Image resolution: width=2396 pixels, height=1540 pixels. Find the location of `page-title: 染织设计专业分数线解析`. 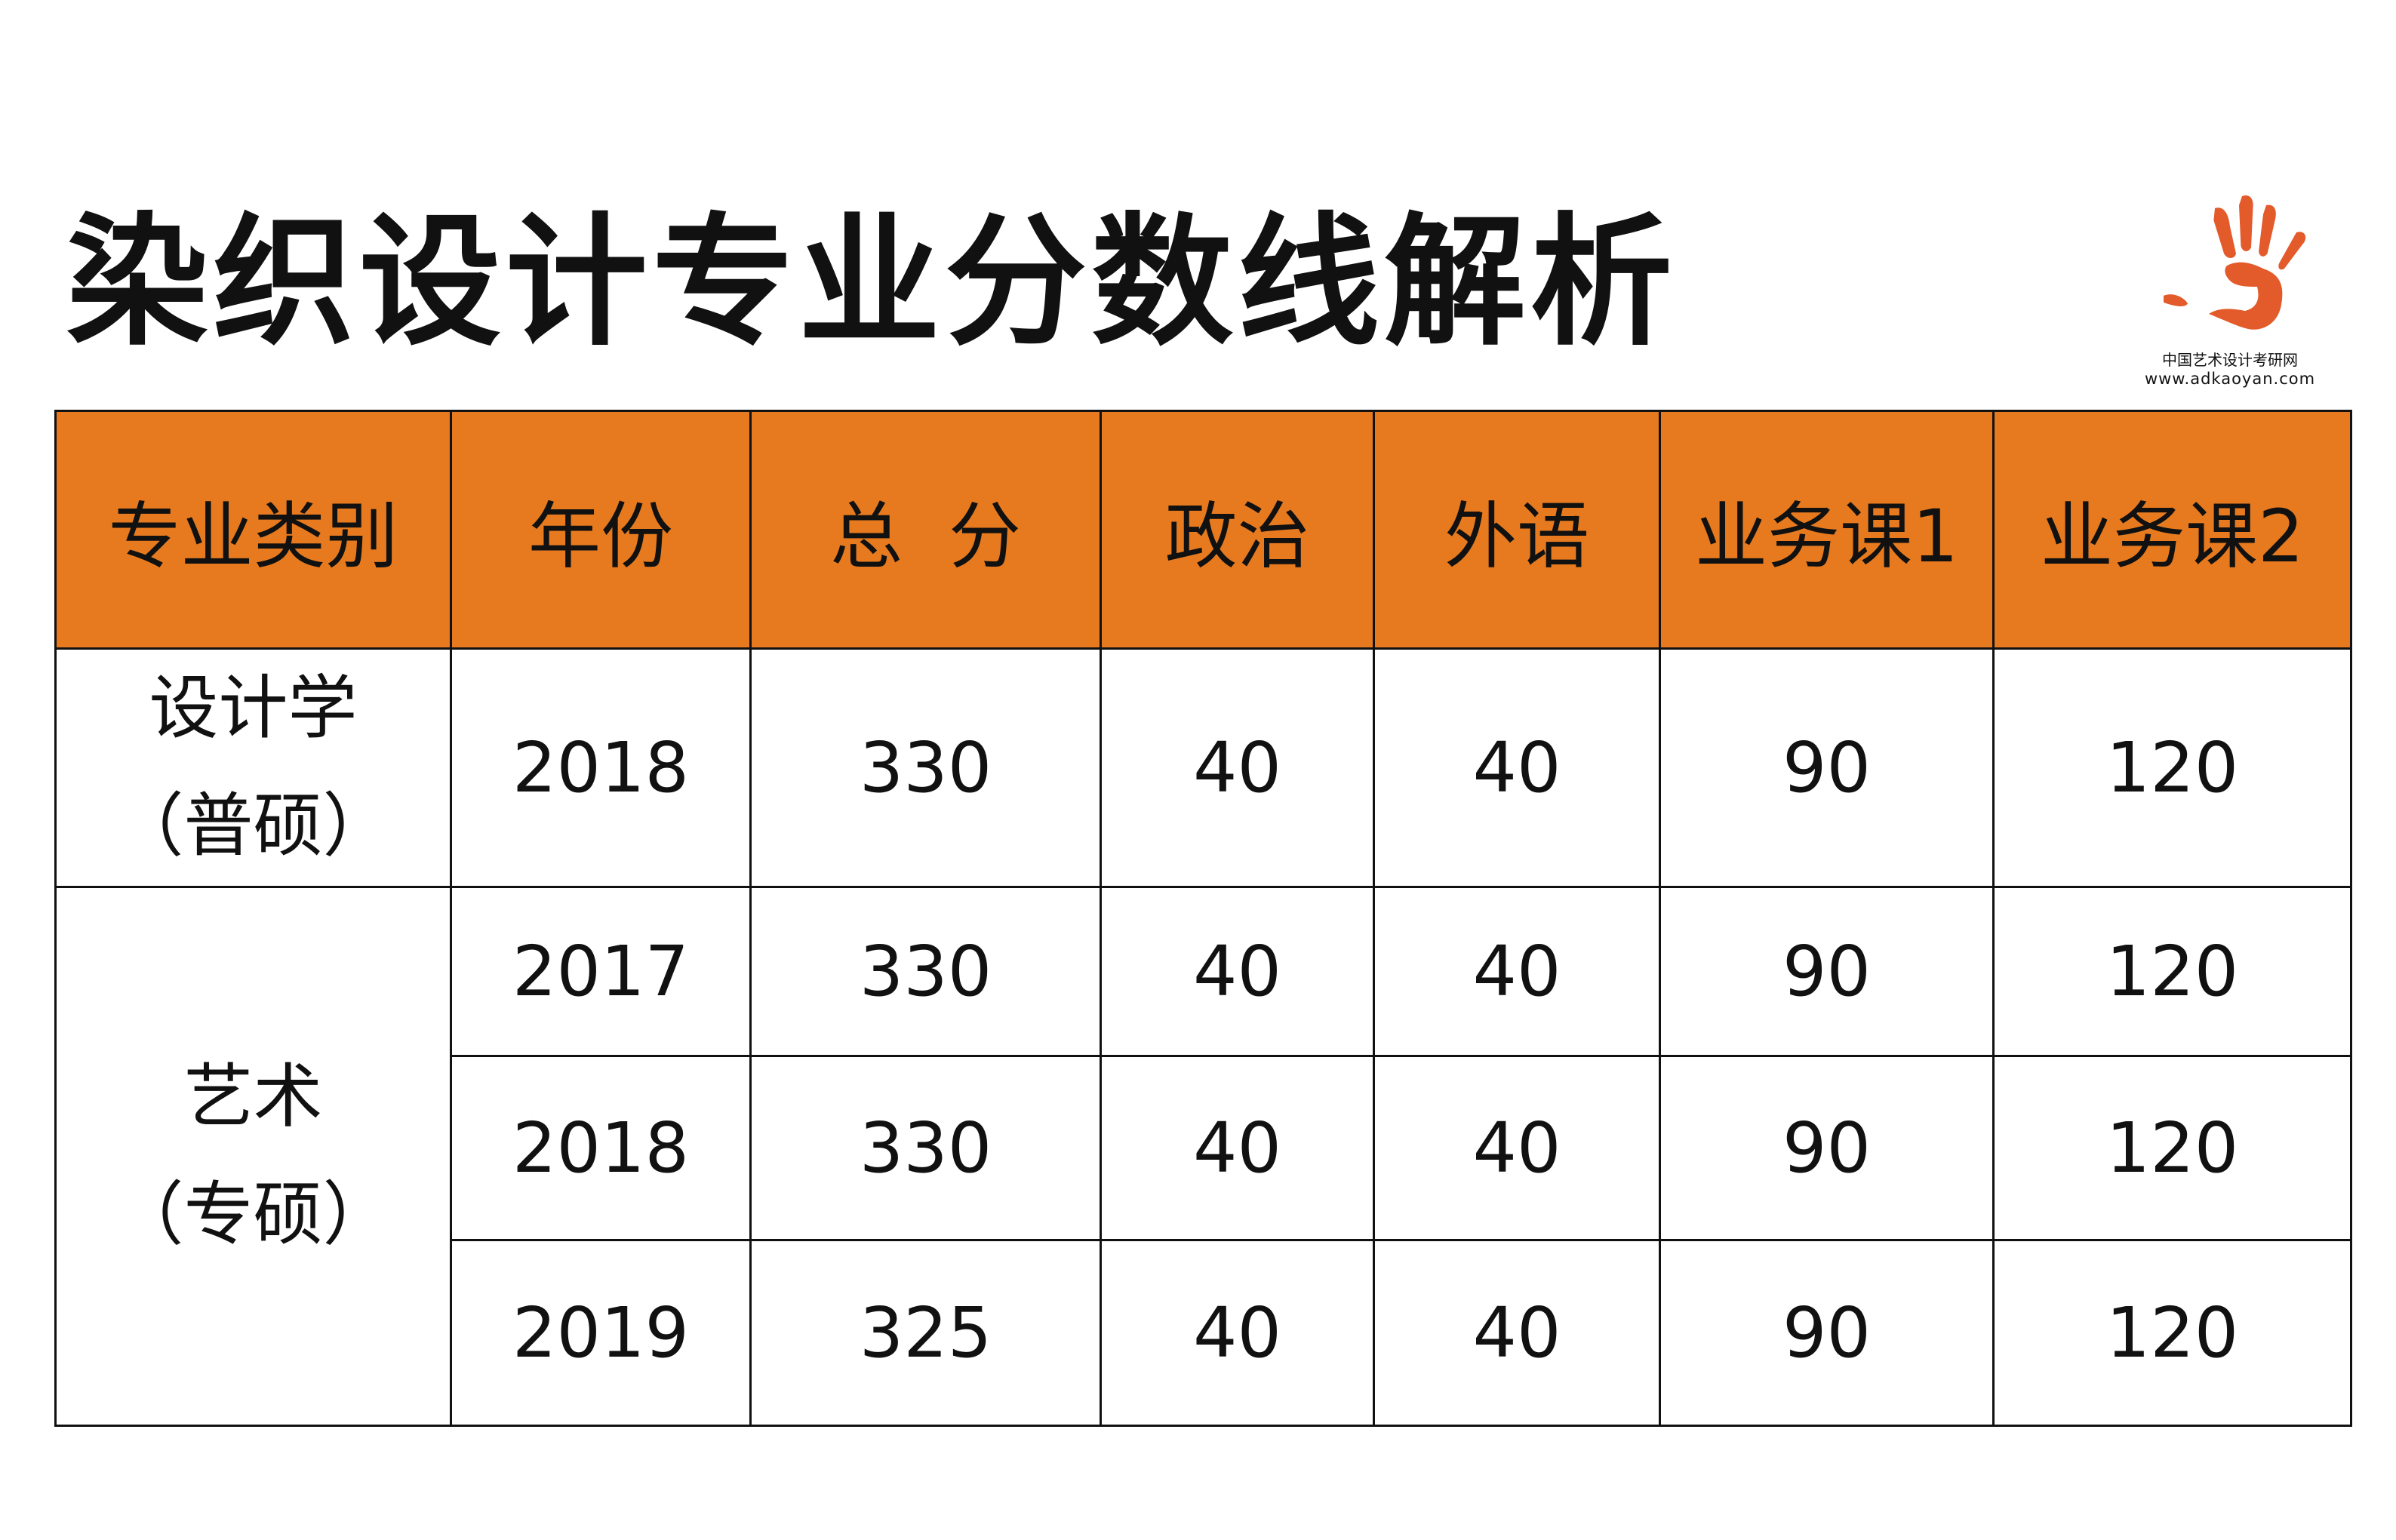

page-title: 染织设计专业分数线解析 is located at coordinates (871, 281).